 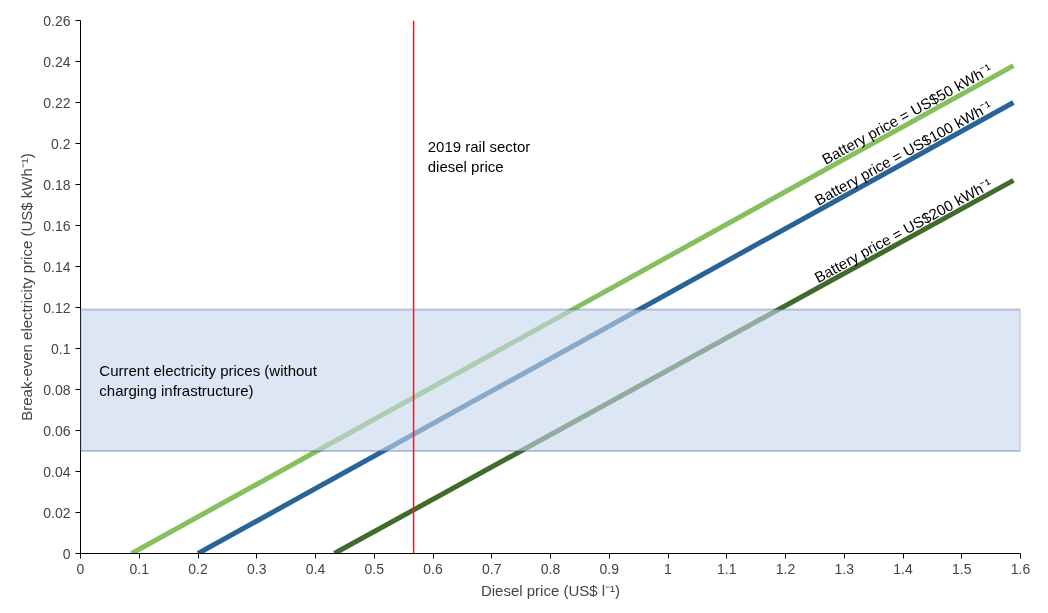 I want to click on x-axis-title: Diesel price (US$ l⁻¹), so click(x=550, y=590).